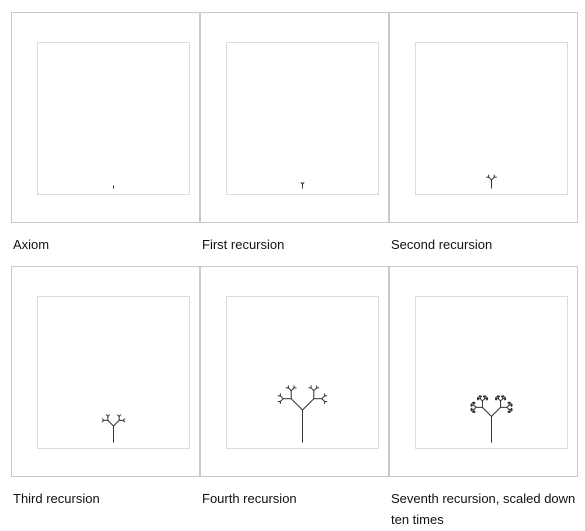 This screenshot has width=585, height=531. I want to click on panel-caption: Fourth recursion, so click(249, 498).